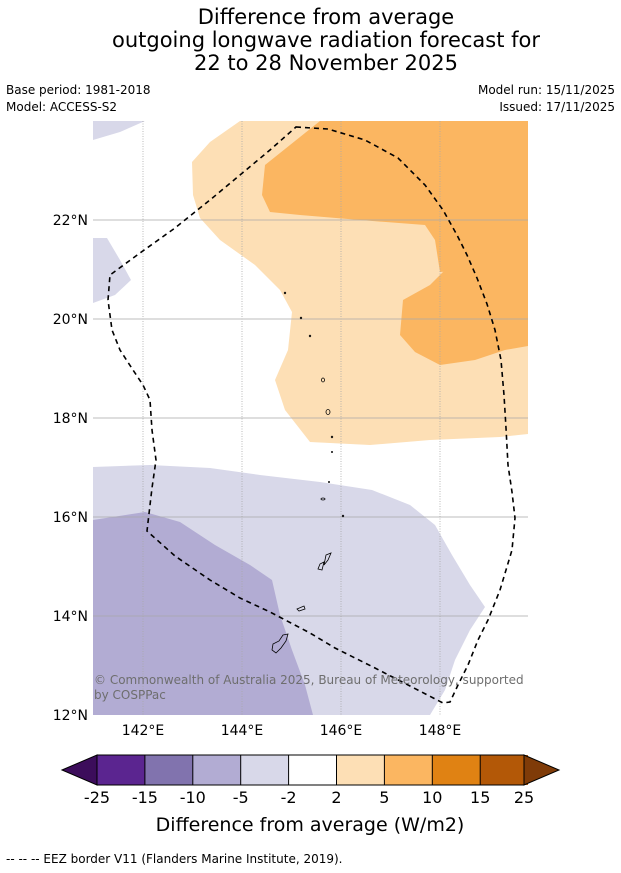 The image size is (621, 873). What do you see at coordinates (301, 318) in the screenshot?
I see `island-maug` at bounding box center [301, 318].